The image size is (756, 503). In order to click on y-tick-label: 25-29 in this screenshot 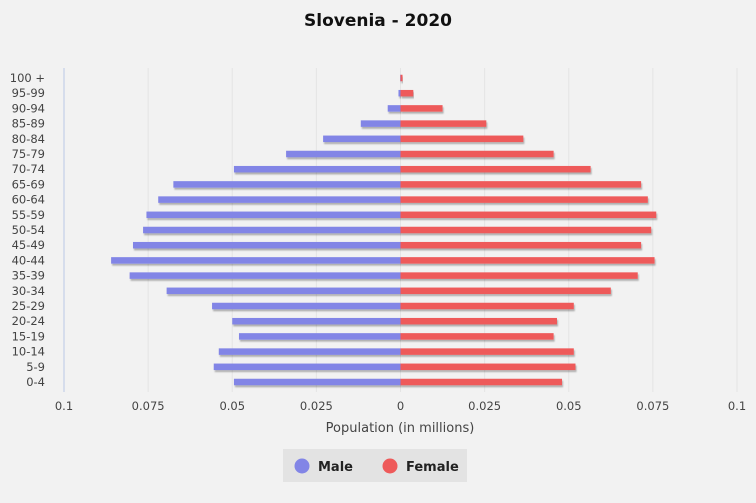, I will do `click(28, 306)`.